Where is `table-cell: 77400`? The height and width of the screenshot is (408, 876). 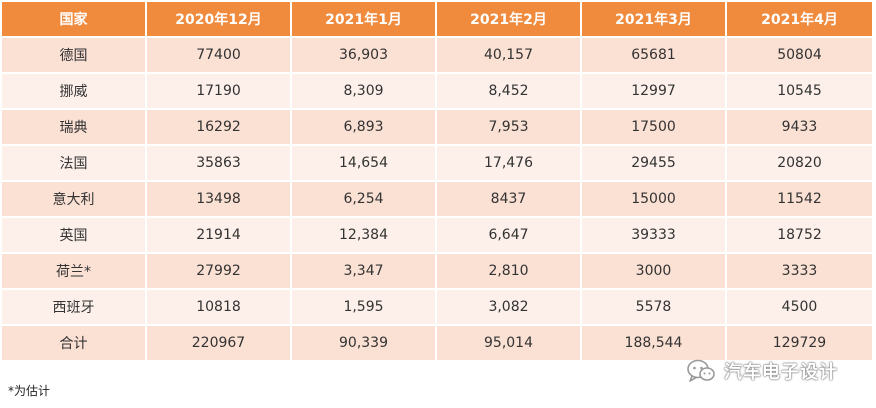 table-cell: 77400 is located at coordinates (219, 54).